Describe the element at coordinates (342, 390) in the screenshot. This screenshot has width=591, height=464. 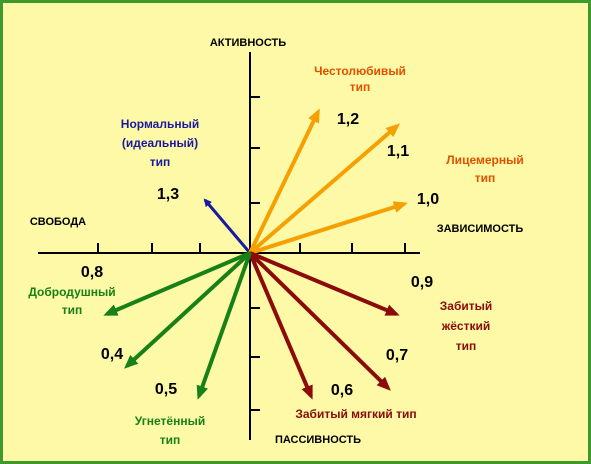
I see `arrow-value: 0,6` at that location.